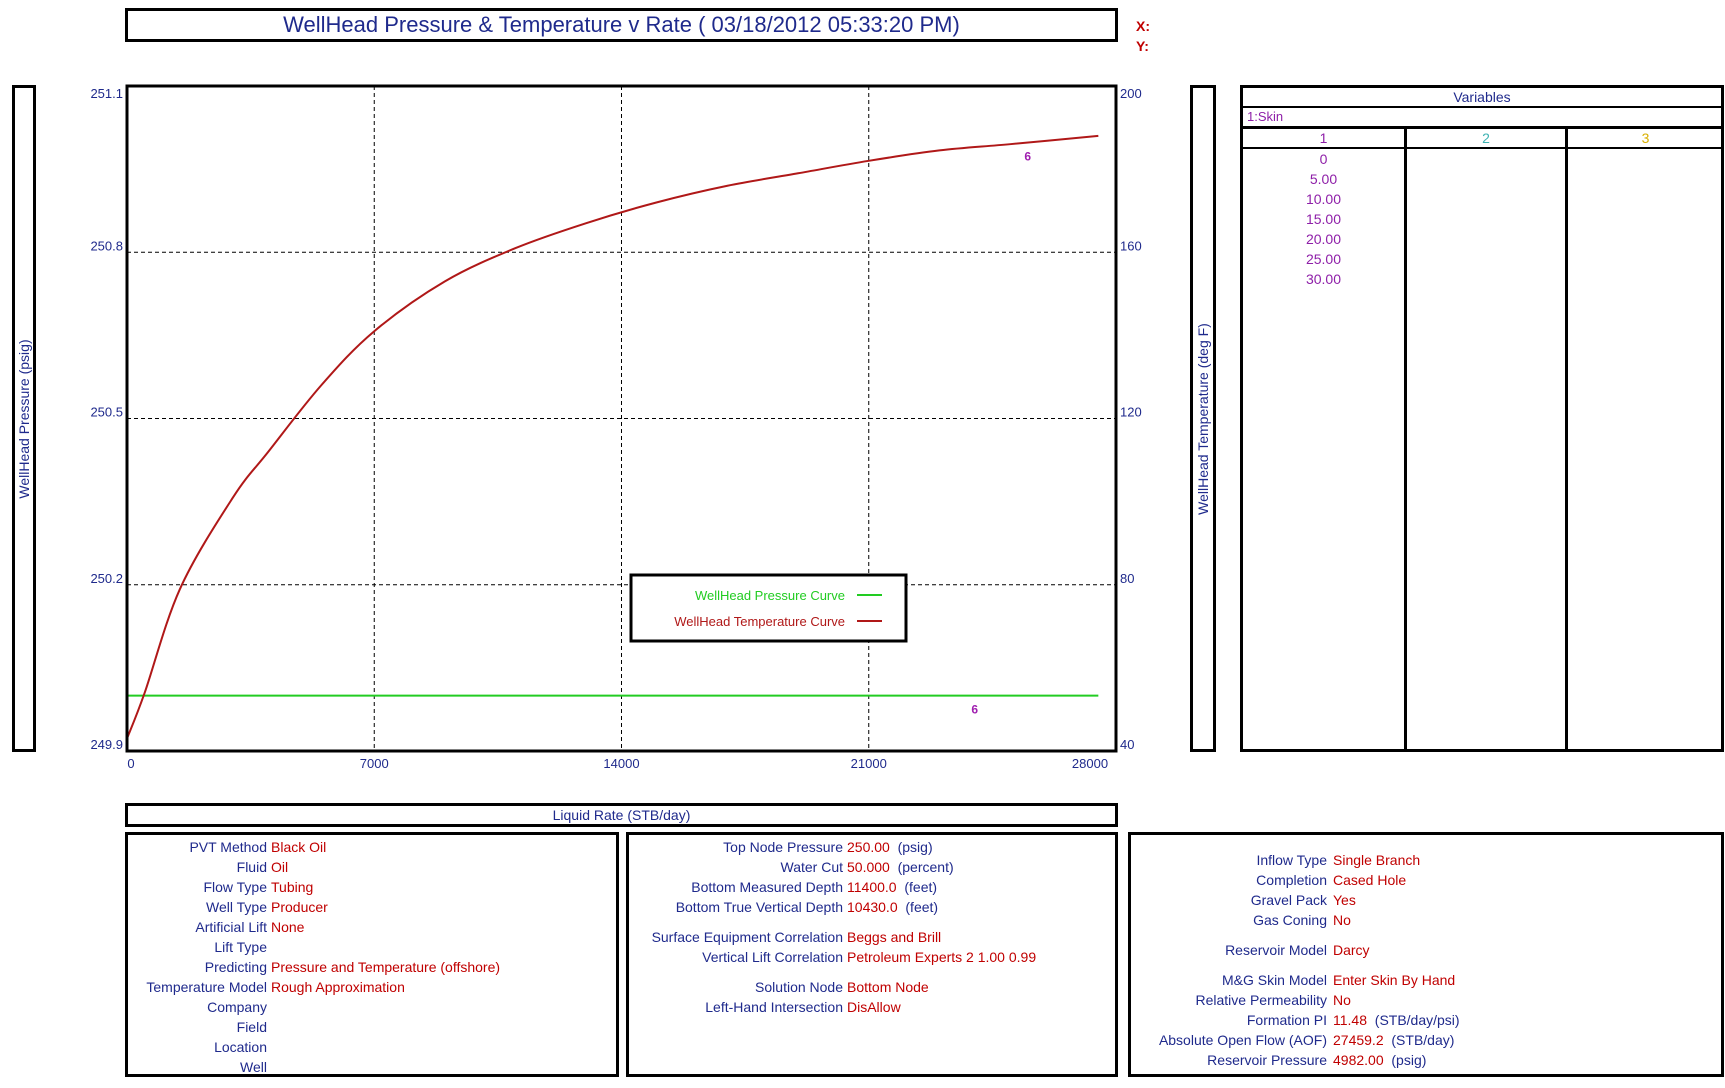  I want to click on info-label: M&G Skin Model, so click(1274, 980).